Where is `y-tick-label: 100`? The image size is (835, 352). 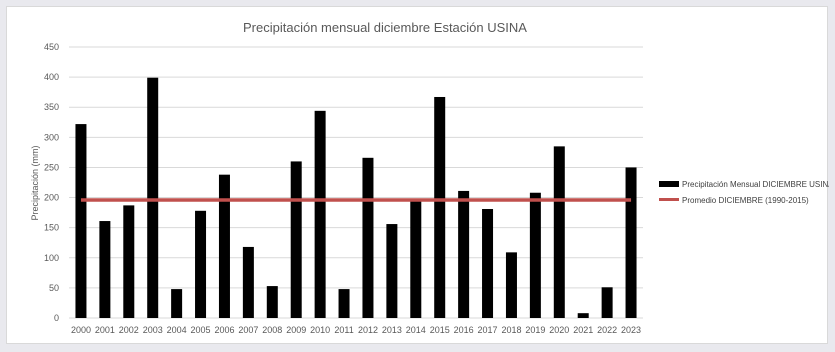 y-tick-label: 100 is located at coordinates (51, 258).